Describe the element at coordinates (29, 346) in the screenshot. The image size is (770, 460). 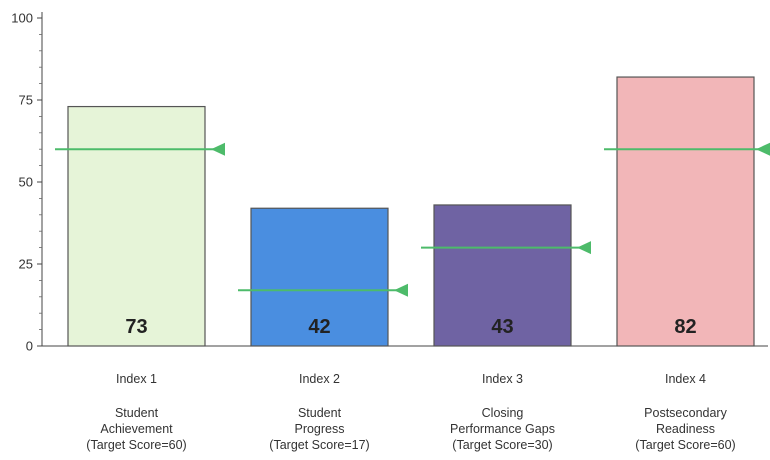
I see `y-tick-label: 0` at that location.